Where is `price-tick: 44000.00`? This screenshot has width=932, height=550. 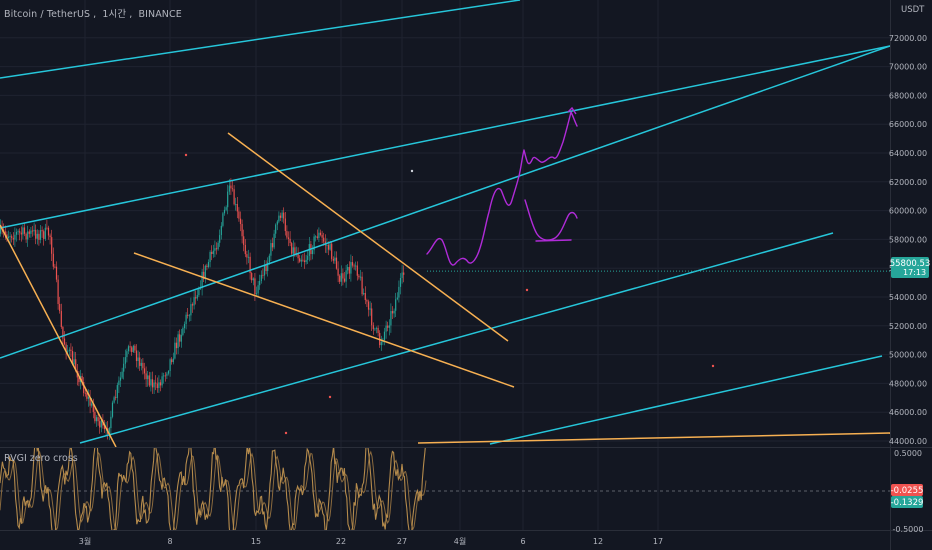
price-tick: 44000.00 is located at coordinates (908, 441).